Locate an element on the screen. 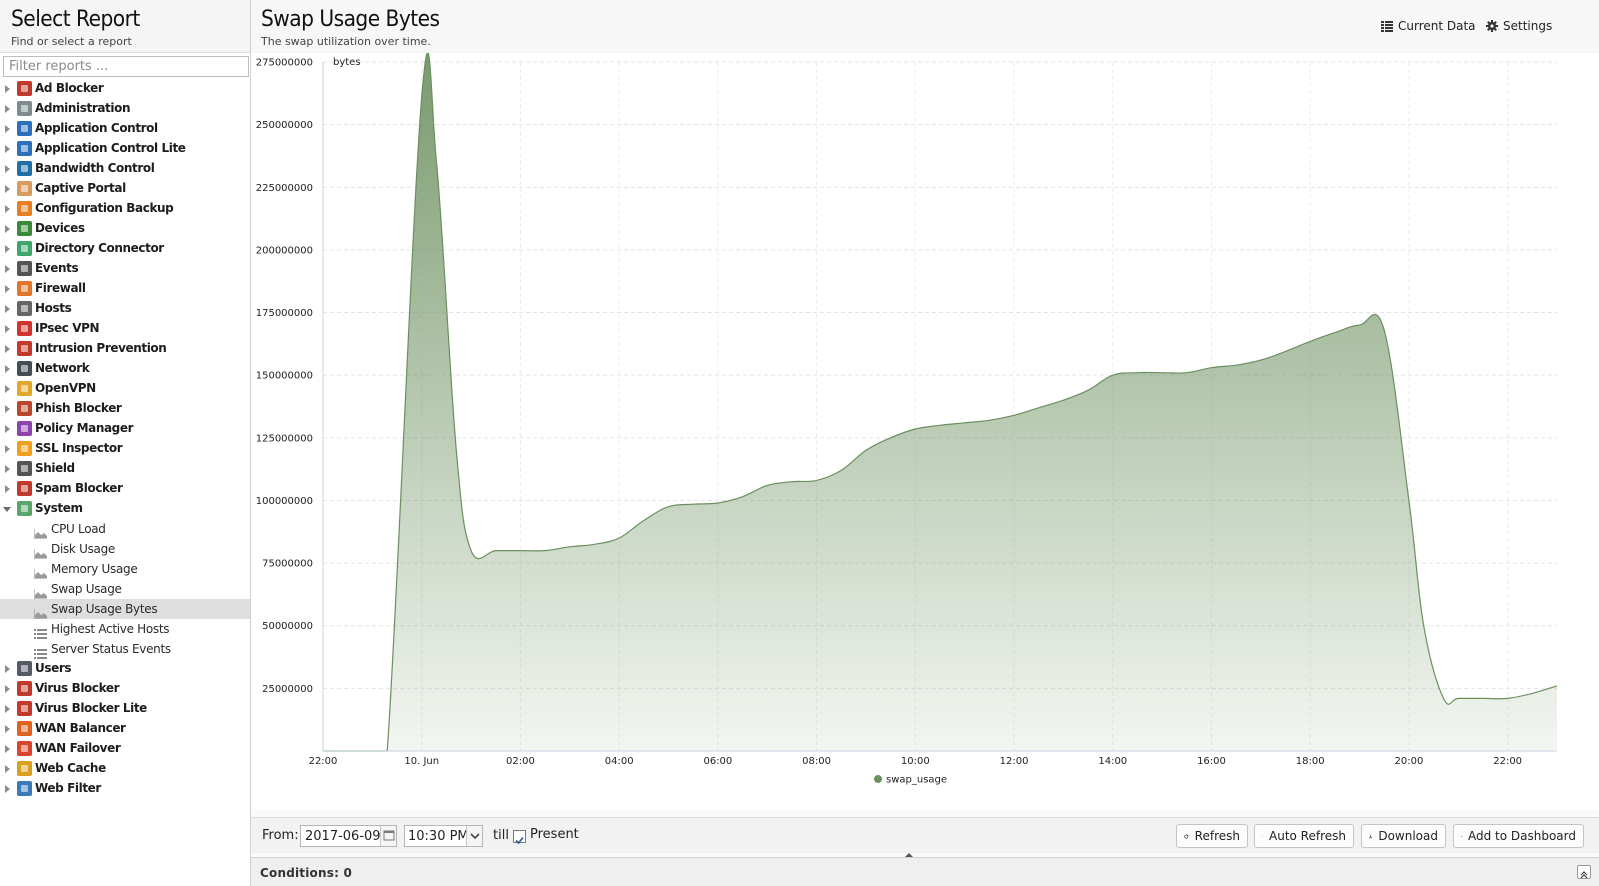 This screenshot has height=886, width=1599. tree-report-label: Swap Usage Bytes is located at coordinates (104, 609).